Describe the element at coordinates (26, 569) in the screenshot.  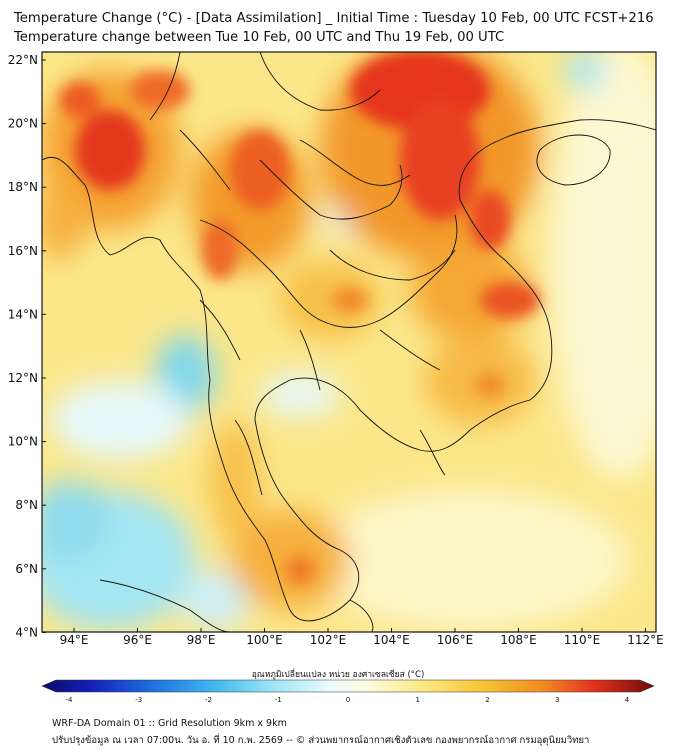
I see `lat-label: 6°N` at that location.